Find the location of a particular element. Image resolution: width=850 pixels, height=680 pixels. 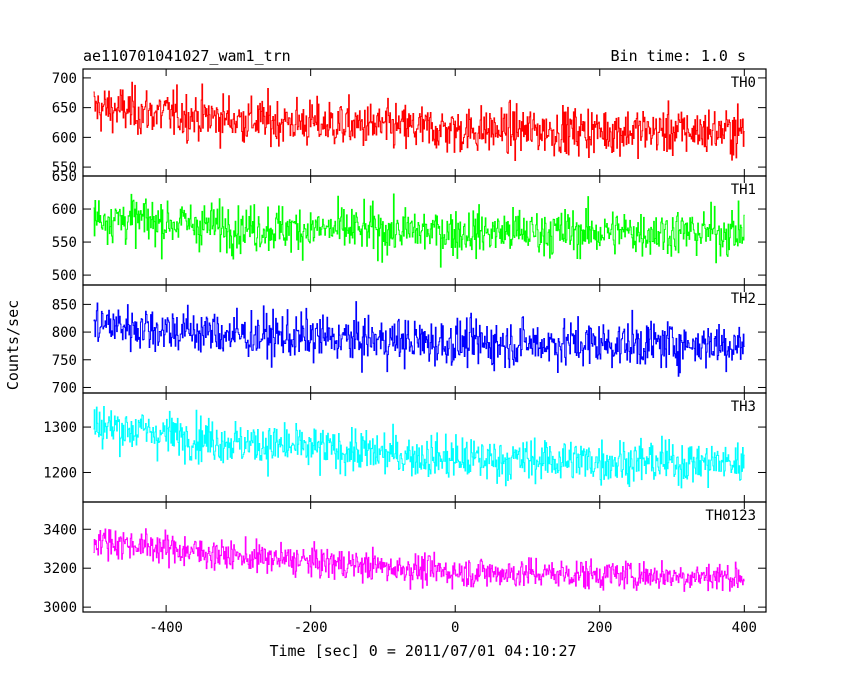

chart-title-right: Bin time: 1.0 s is located at coordinates (678, 56).